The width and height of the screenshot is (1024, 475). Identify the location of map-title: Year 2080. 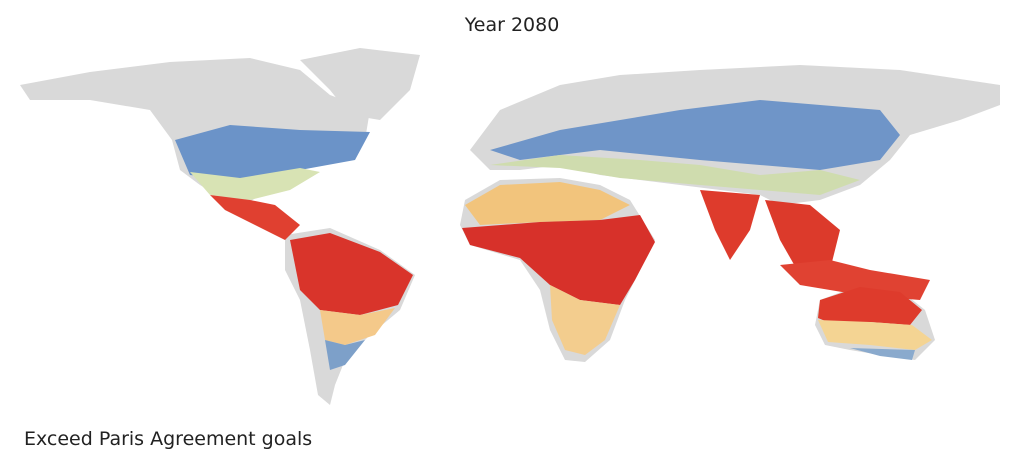
(512, 25).